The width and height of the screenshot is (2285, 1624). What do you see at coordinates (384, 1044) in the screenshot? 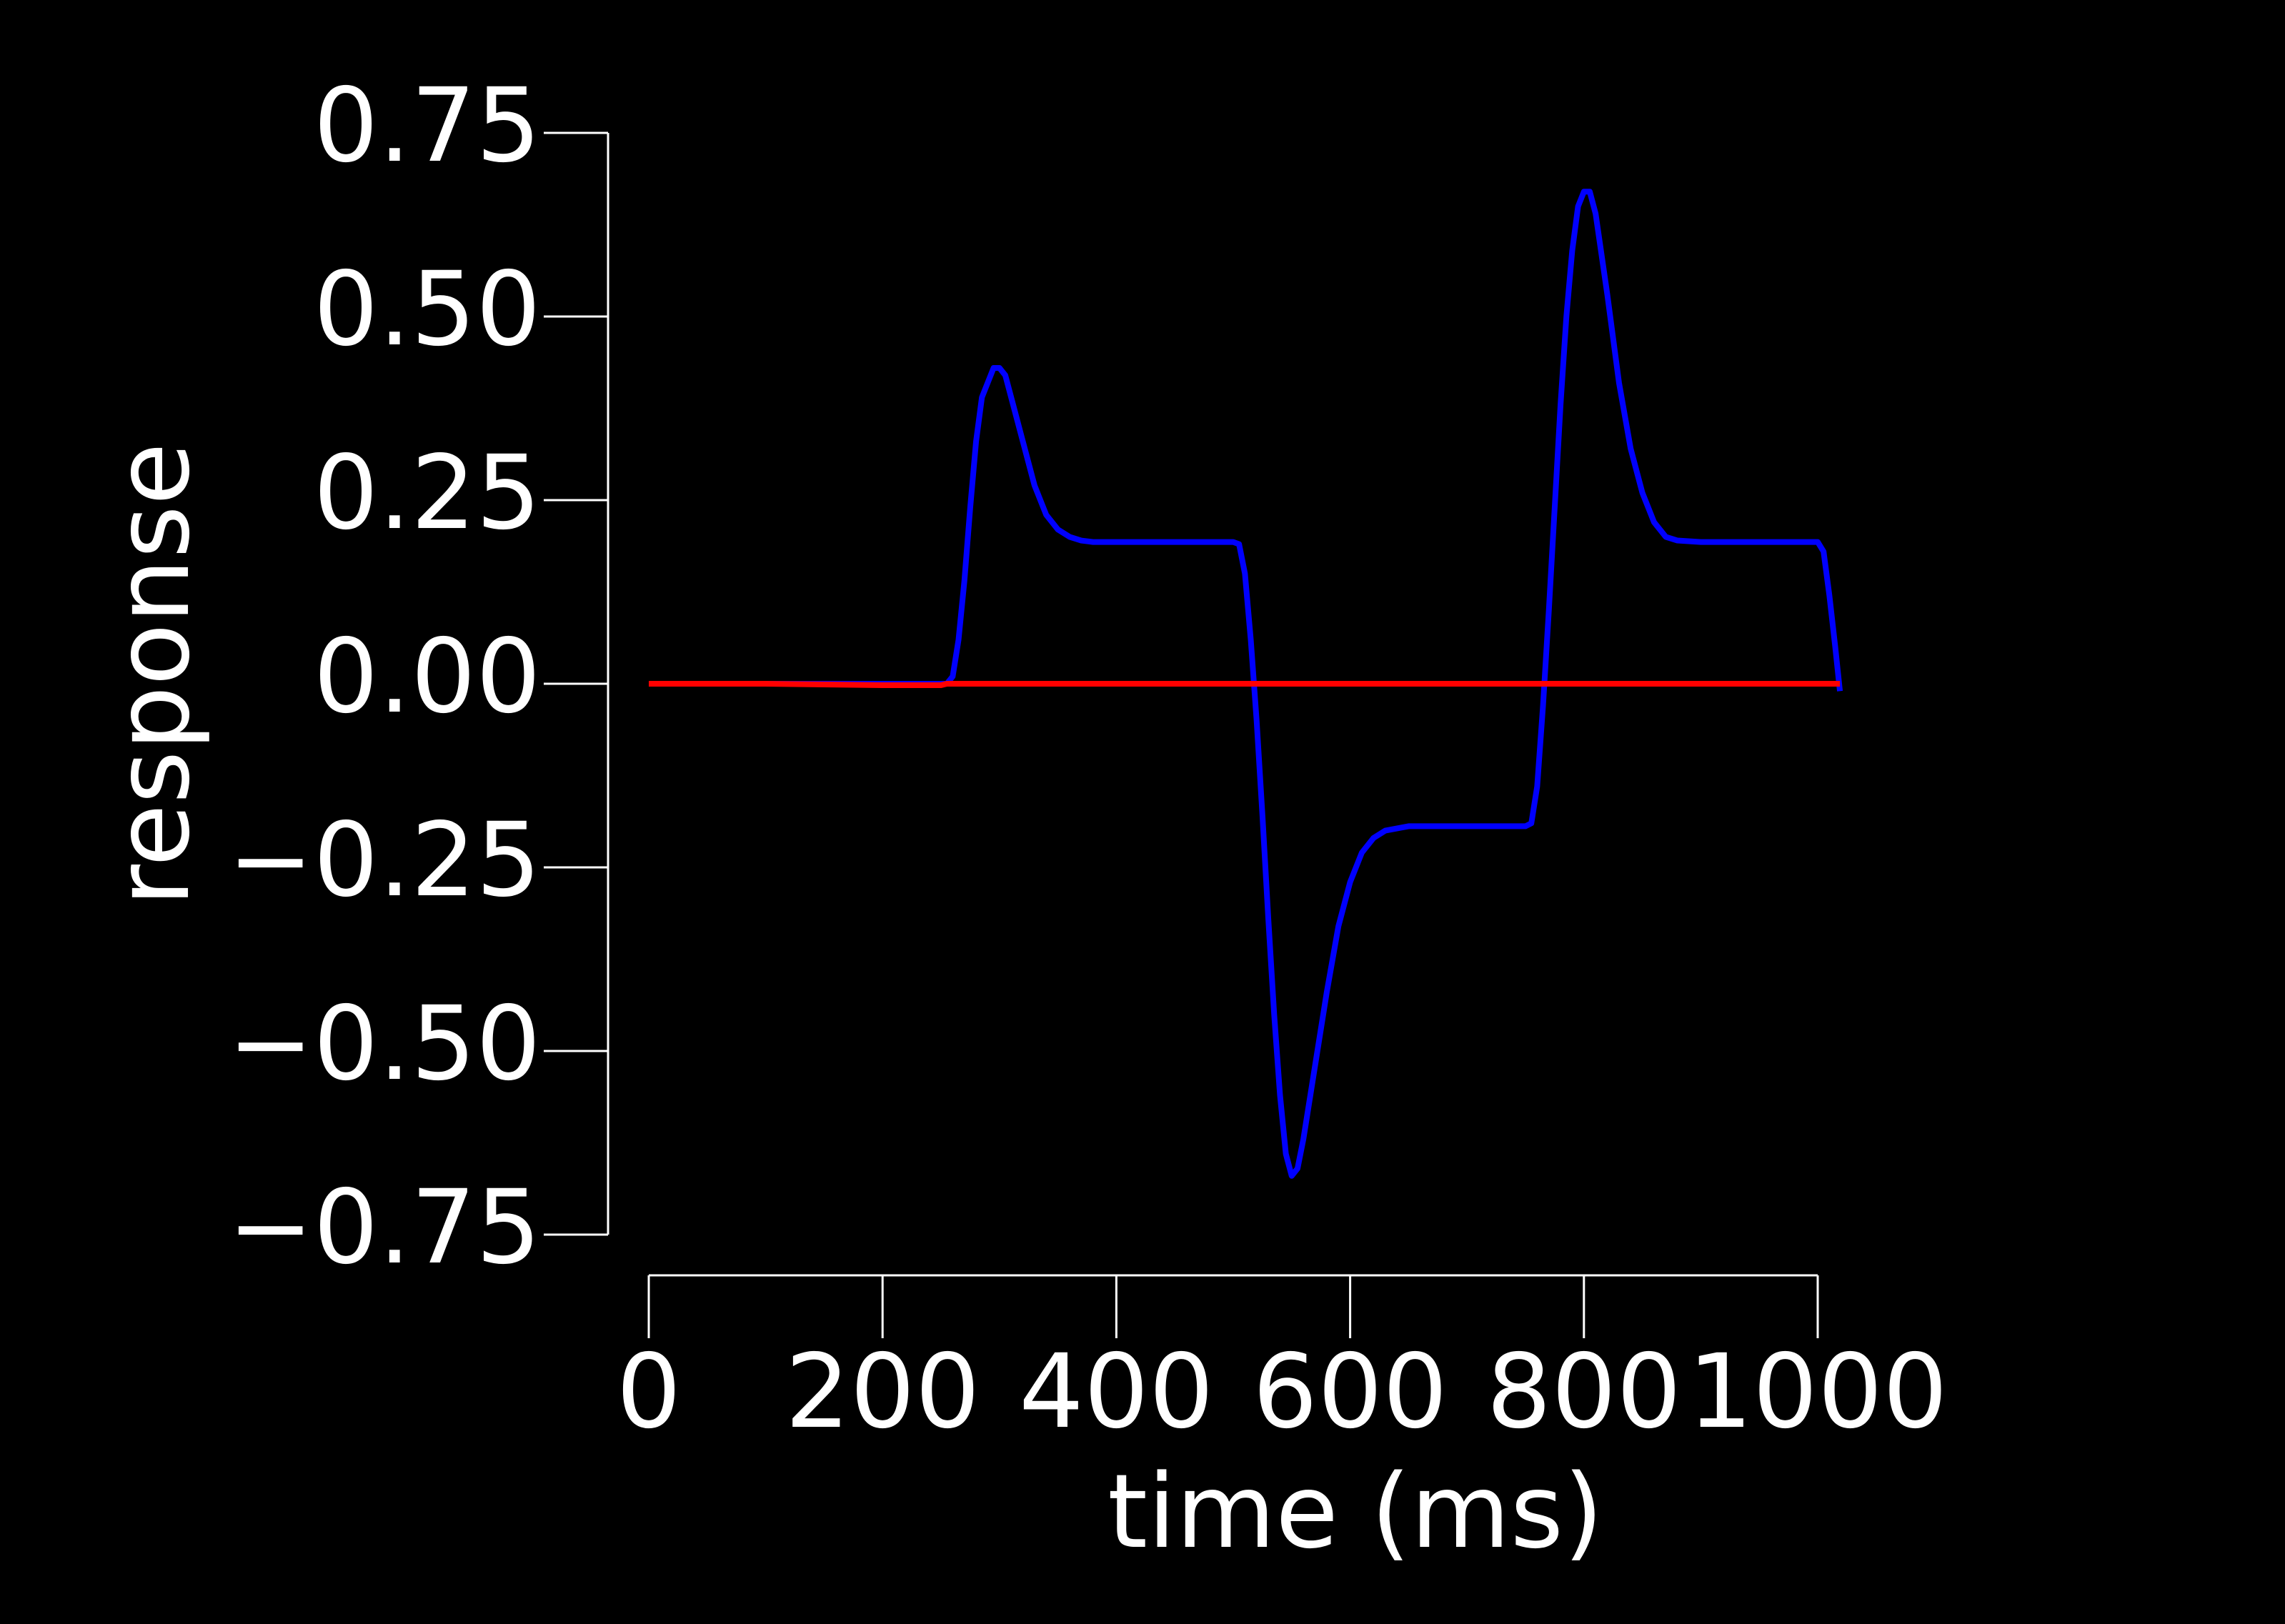
I see `y-tick-label: −0.50` at bounding box center [384, 1044].